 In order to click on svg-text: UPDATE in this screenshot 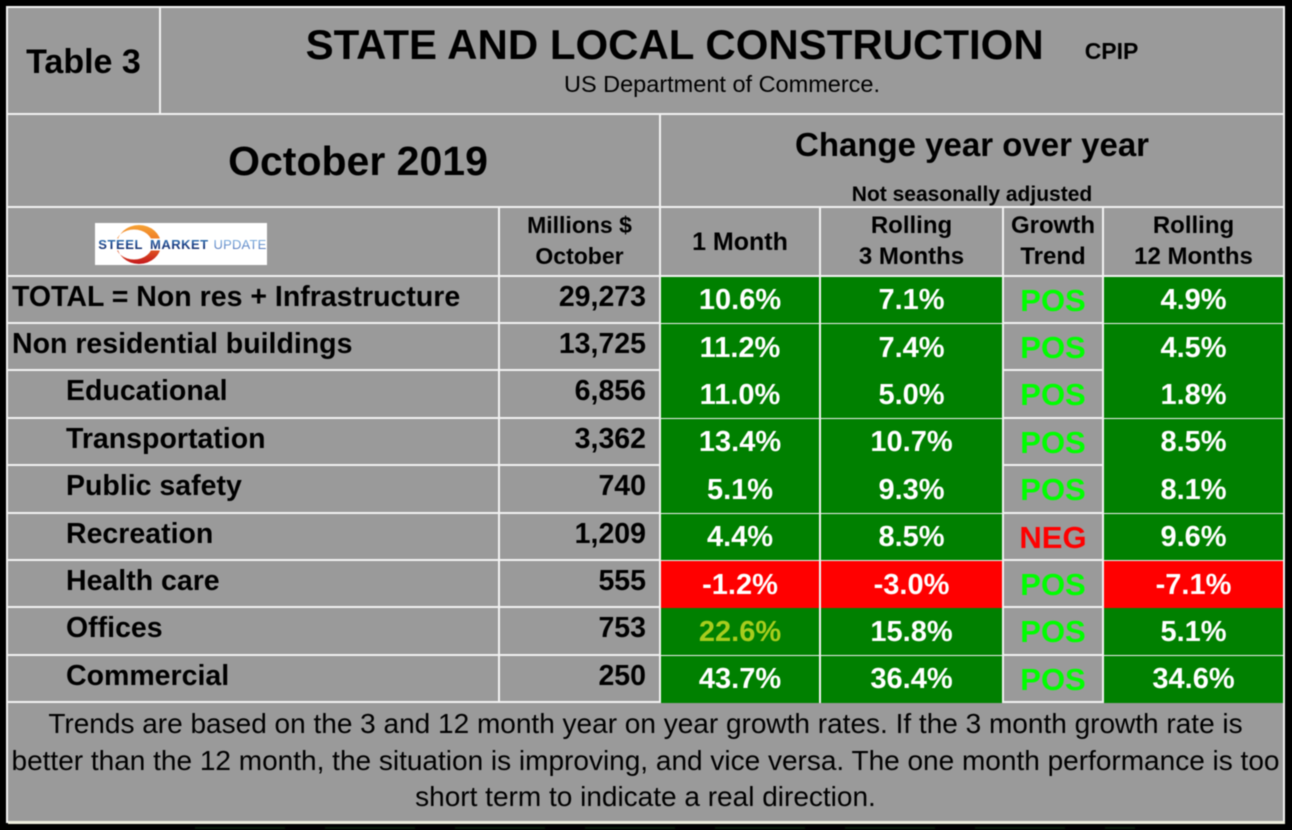, I will do `click(240, 244)`.